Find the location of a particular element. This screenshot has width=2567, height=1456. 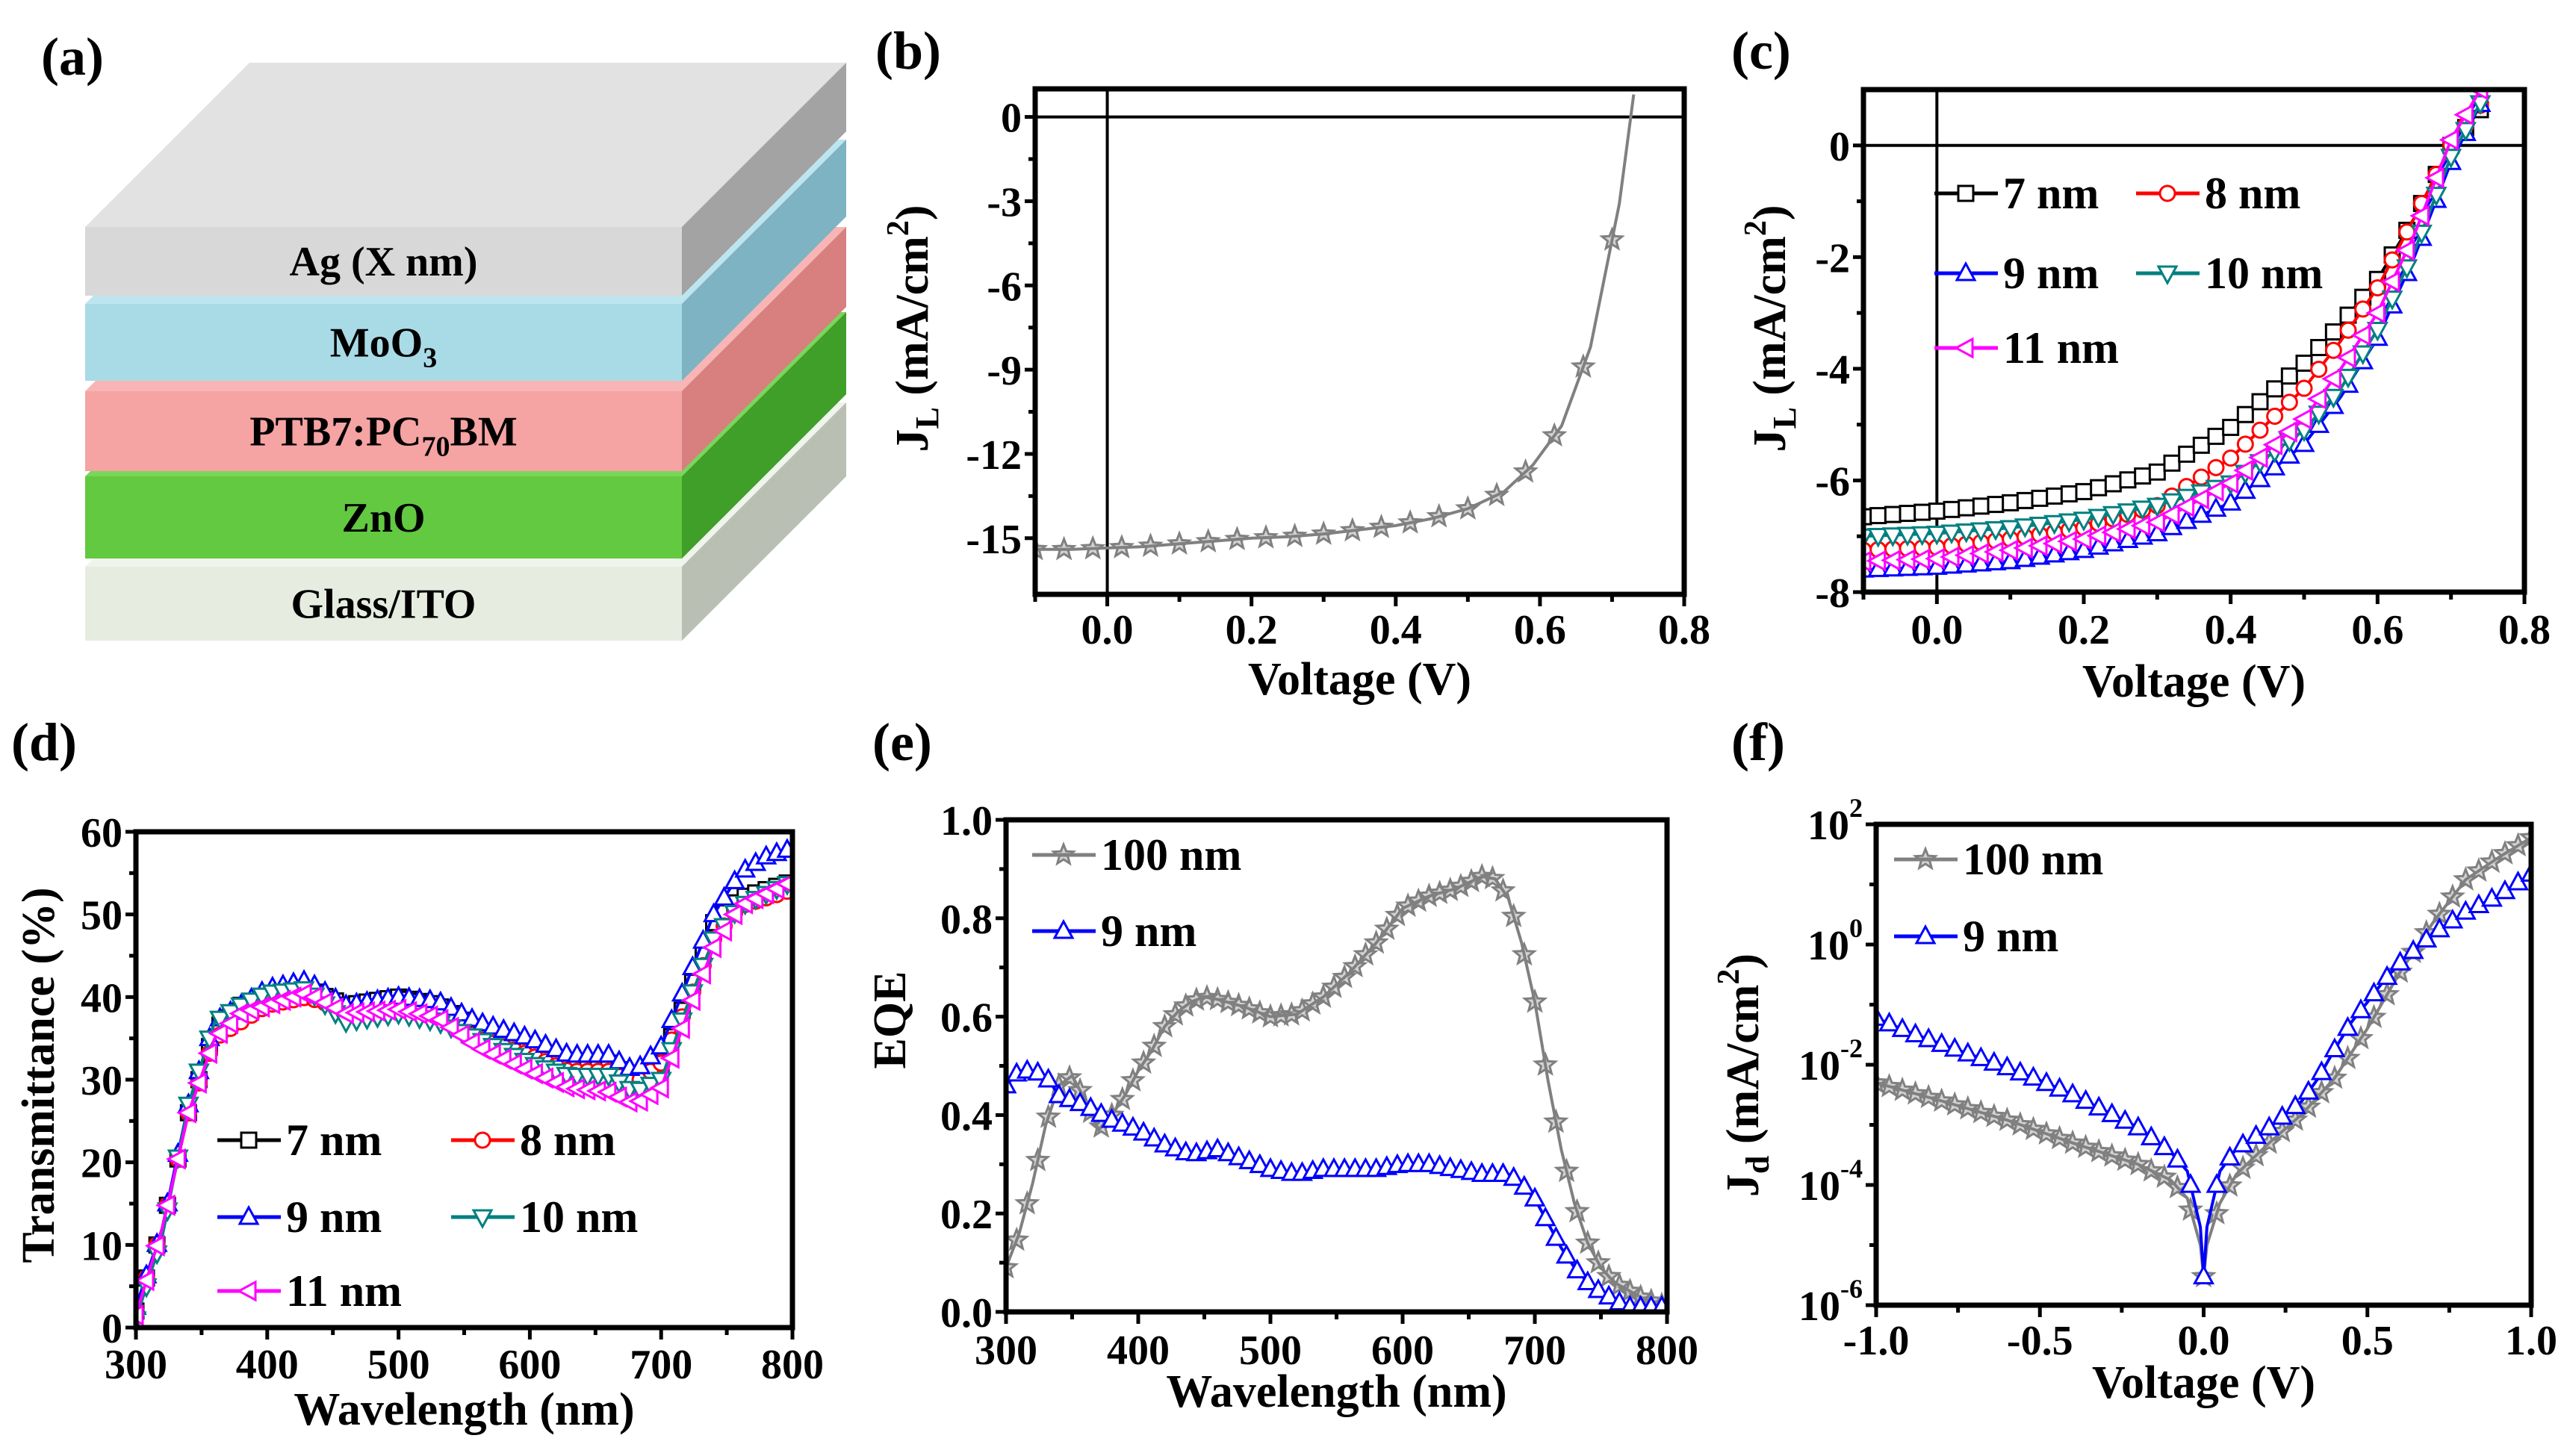

x-tick-label: 600 is located at coordinates (529, 1365).